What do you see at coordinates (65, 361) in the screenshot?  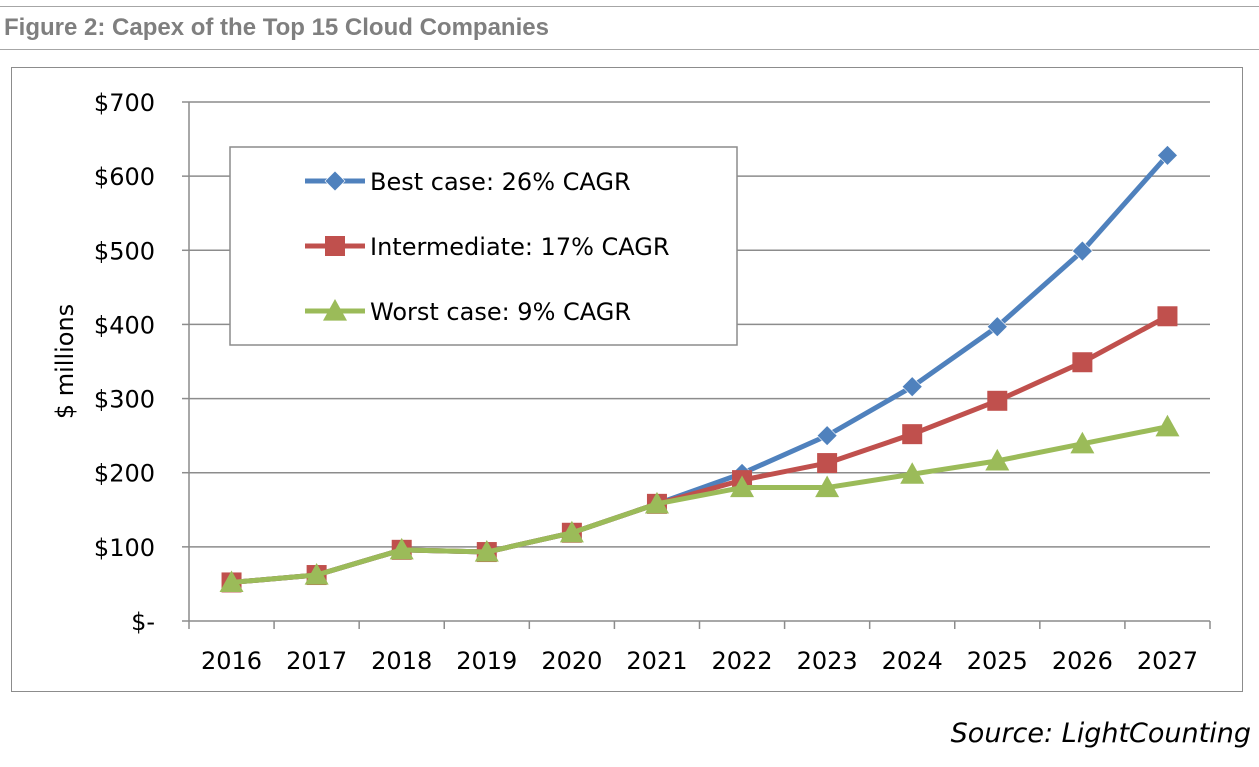 I see `y-axis-title: $ millions` at bounding box center [65, 361].